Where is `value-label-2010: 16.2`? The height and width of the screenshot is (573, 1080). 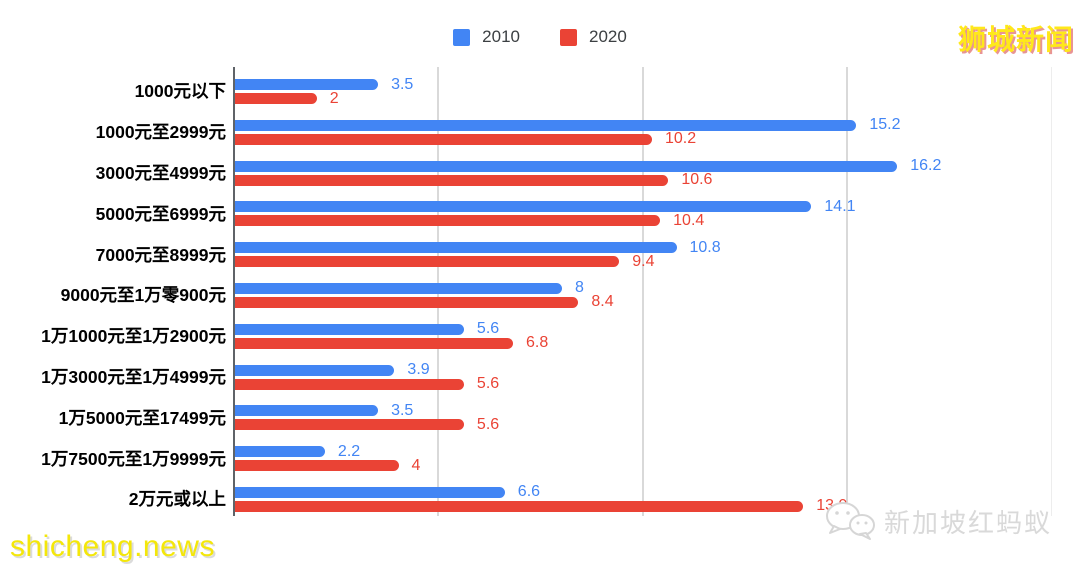 value-label-2010: 16.2 is located at coordinates (926, 166).